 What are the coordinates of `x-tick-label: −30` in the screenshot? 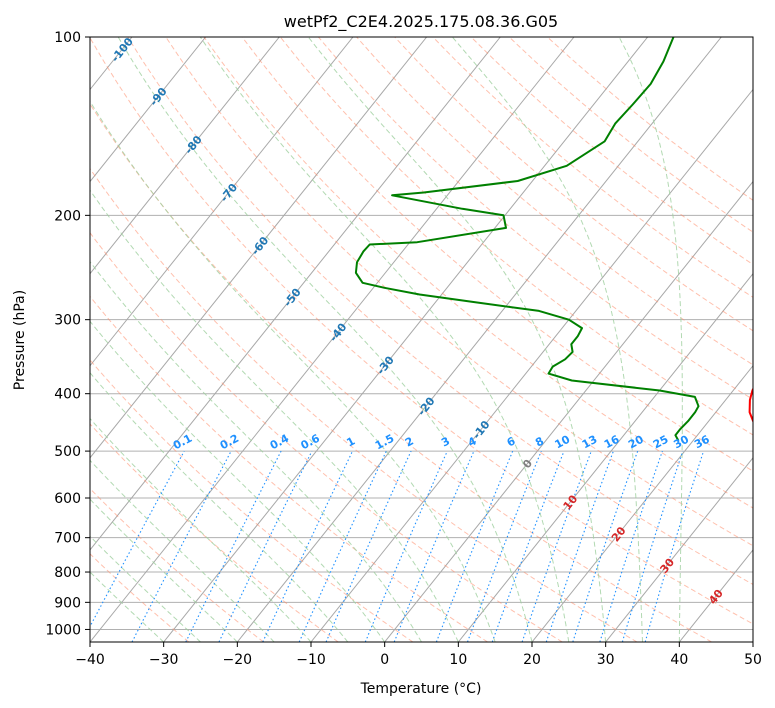 It's located at (164, 660).